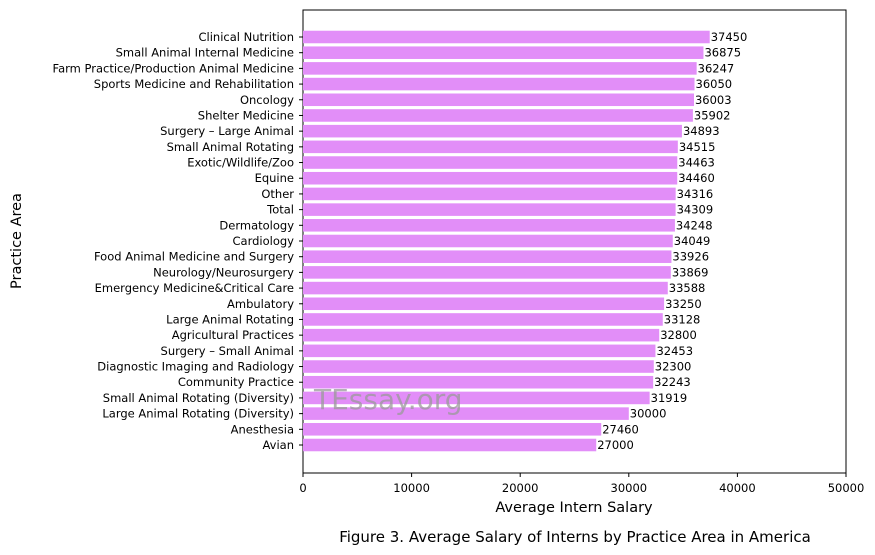  What do you see at coordinates (302, 488) in the screenshot?
I see `x-tick-label: 0` at bounding box center [302, 488].